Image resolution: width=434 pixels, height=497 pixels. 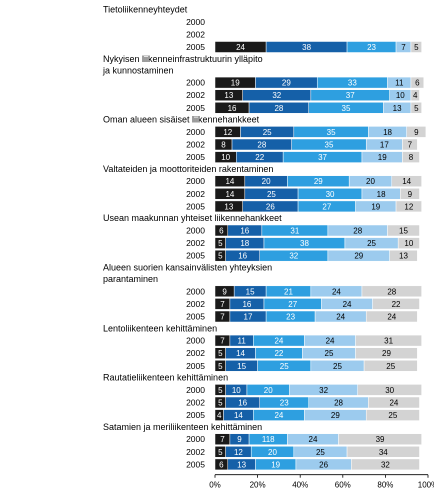 I want to click on segment-value-label: 118, so click(x=268, y=439).